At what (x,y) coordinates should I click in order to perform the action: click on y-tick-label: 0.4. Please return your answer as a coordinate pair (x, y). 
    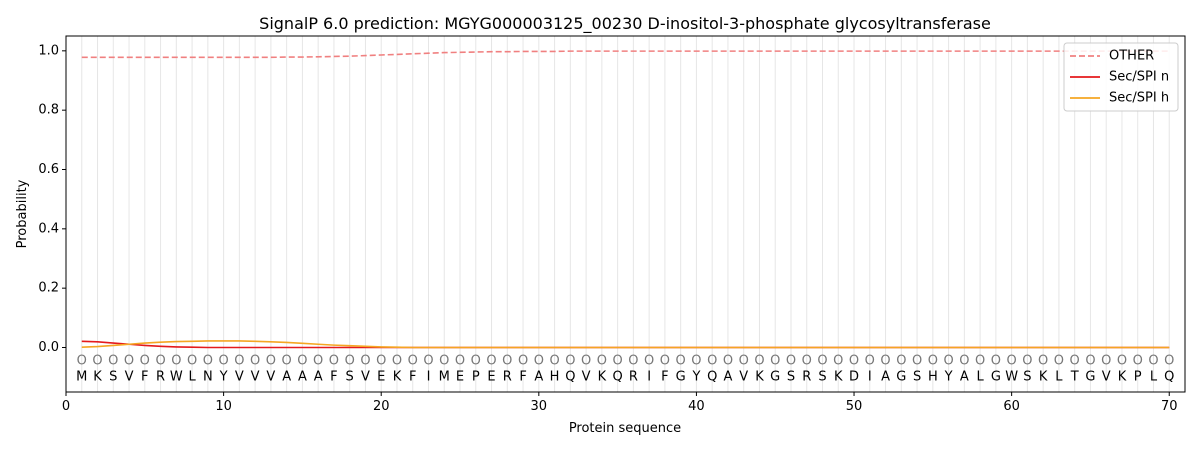
    Looking at the image, I should click on (48, 228).